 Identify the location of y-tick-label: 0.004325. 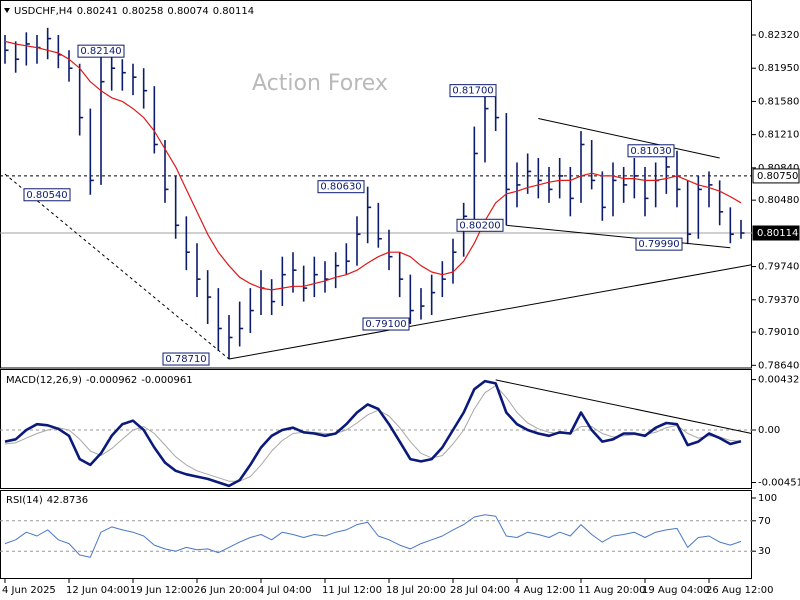
(779, 380).